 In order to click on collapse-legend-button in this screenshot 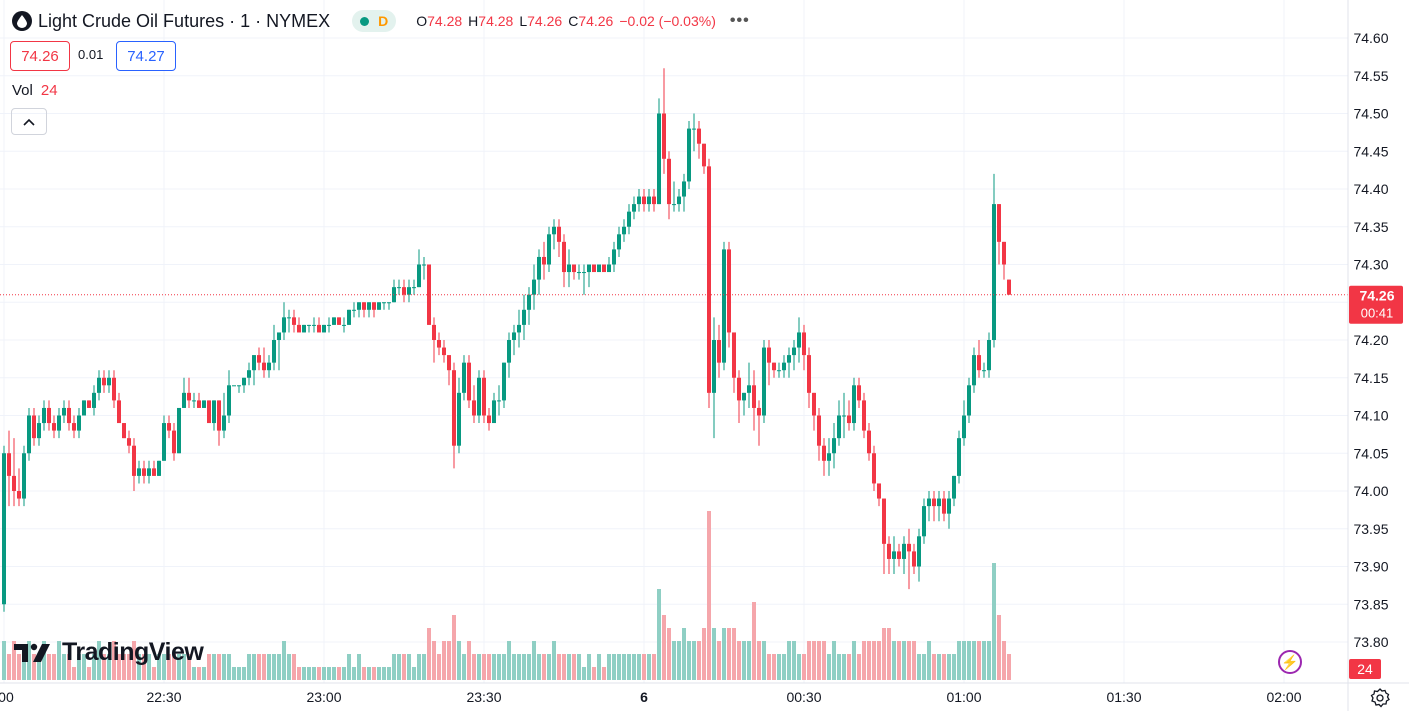, I will do `click(29, 121)`.